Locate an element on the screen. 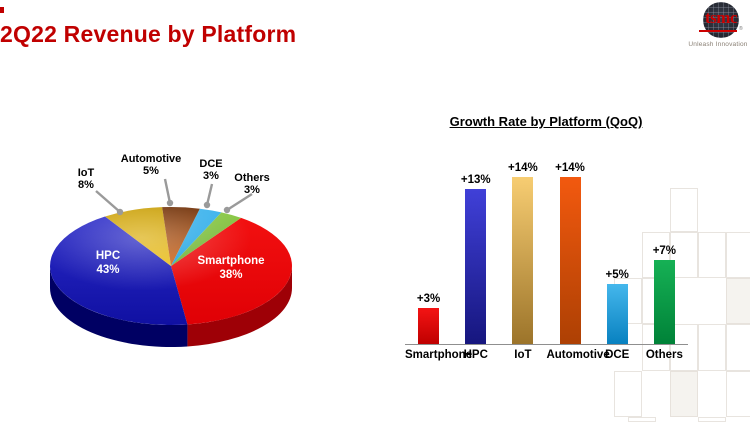 This screenshot has height=422, width=750. pie-slice-value: 43% is located at coordinates (108, 269).